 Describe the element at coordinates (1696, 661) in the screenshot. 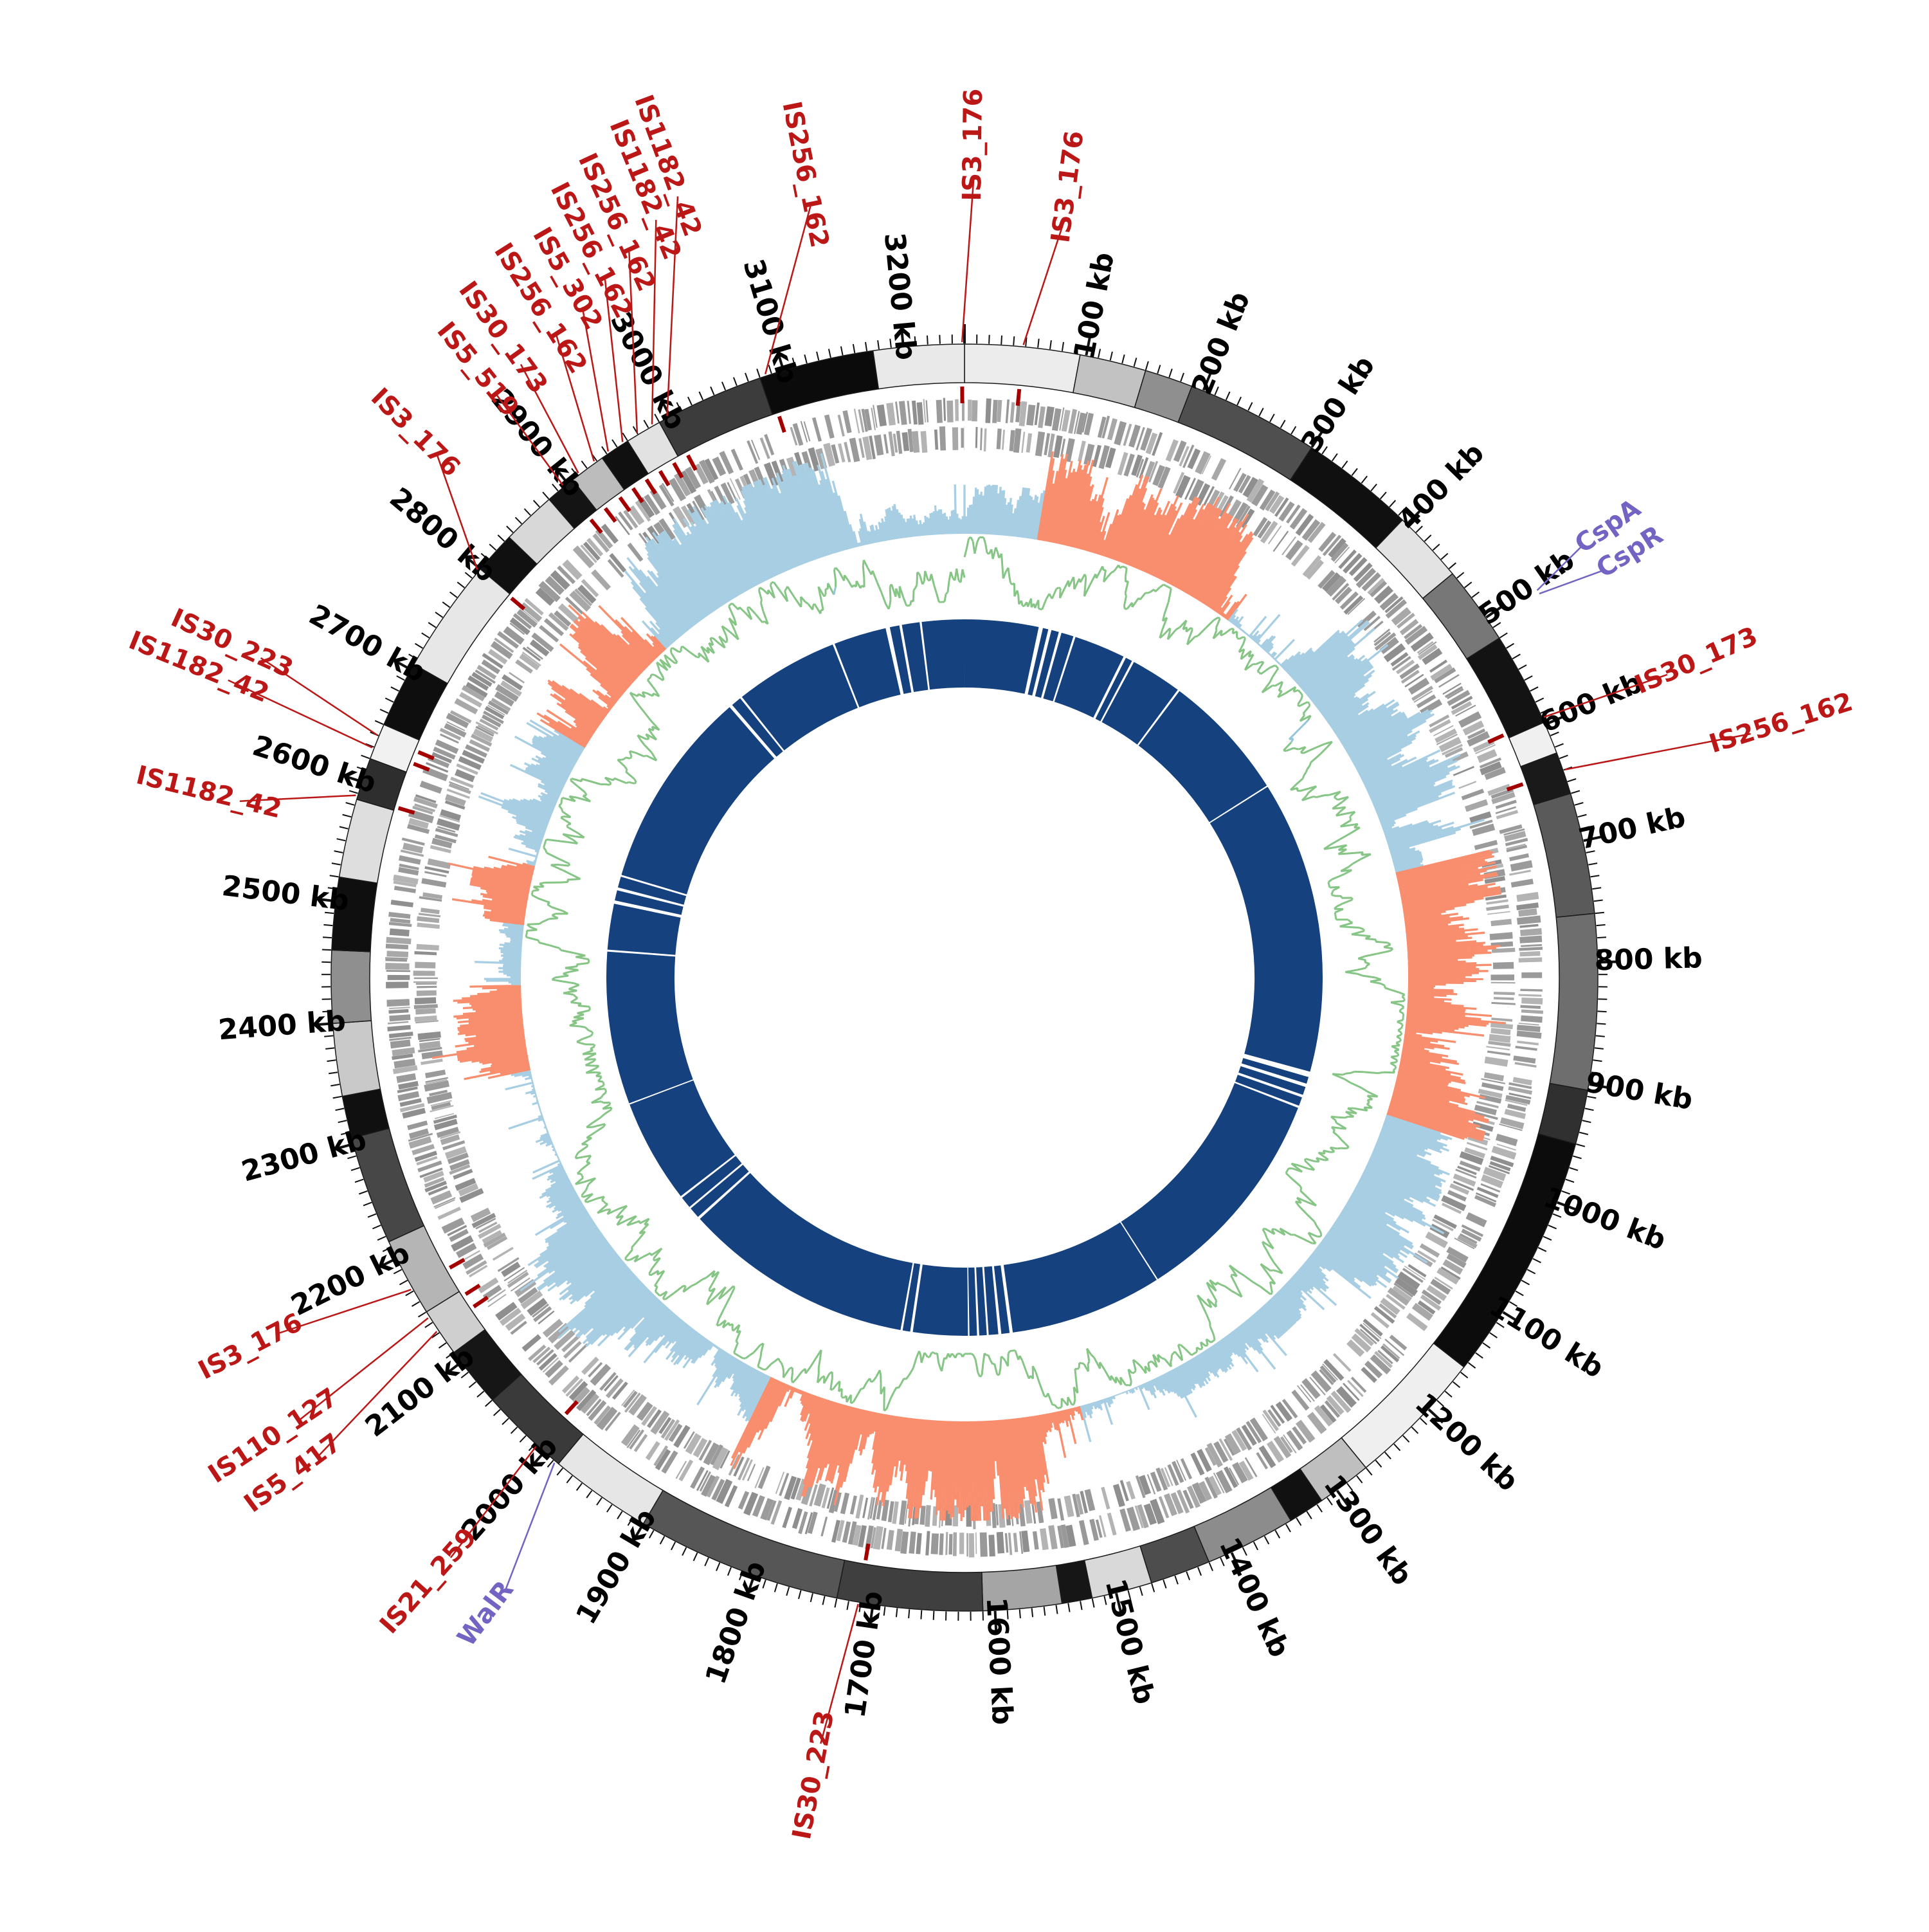

I see `annotation-label: IS30_173` at that location.